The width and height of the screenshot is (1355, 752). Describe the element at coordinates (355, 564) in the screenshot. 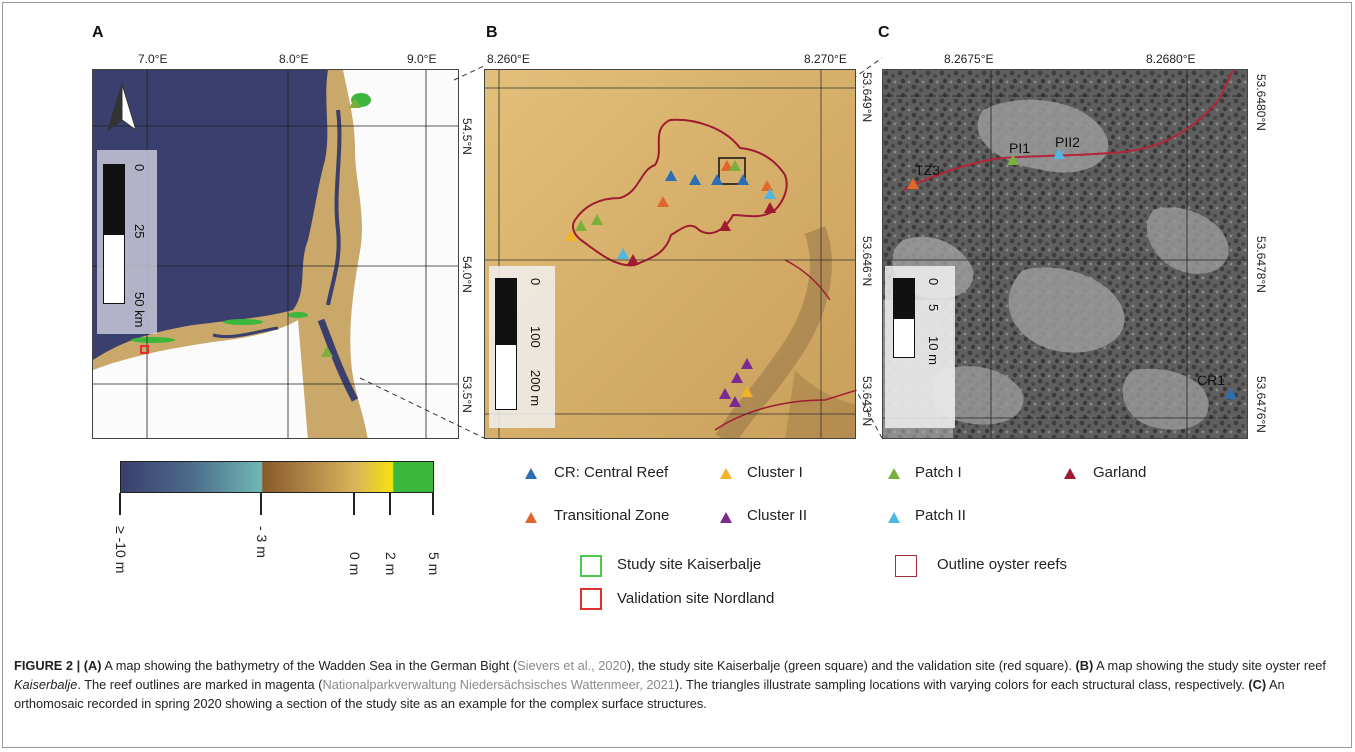

I see `colorbar-label: 0 m` at that location.